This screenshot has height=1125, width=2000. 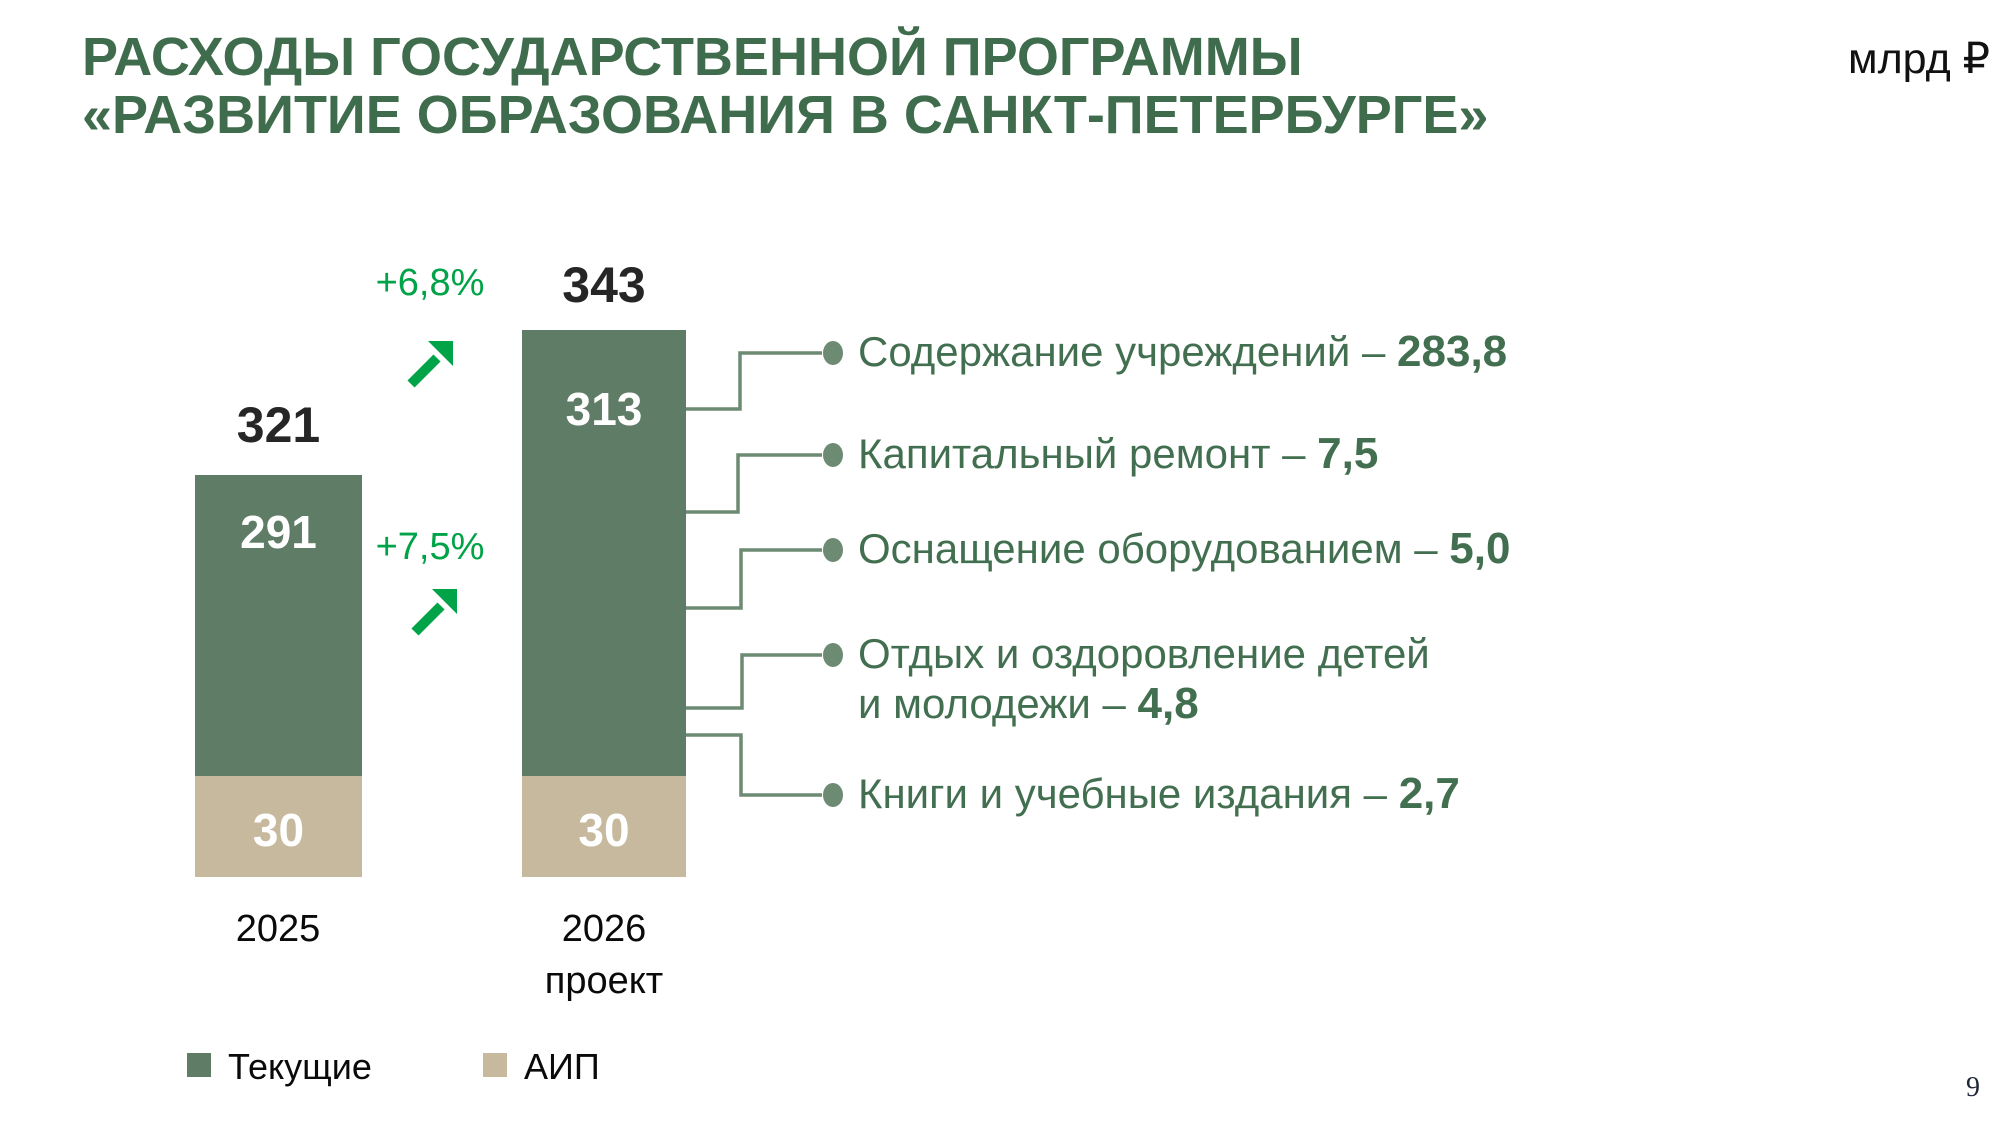 I want to click on callout-value: 7,5, so click(x=1348, y=453).